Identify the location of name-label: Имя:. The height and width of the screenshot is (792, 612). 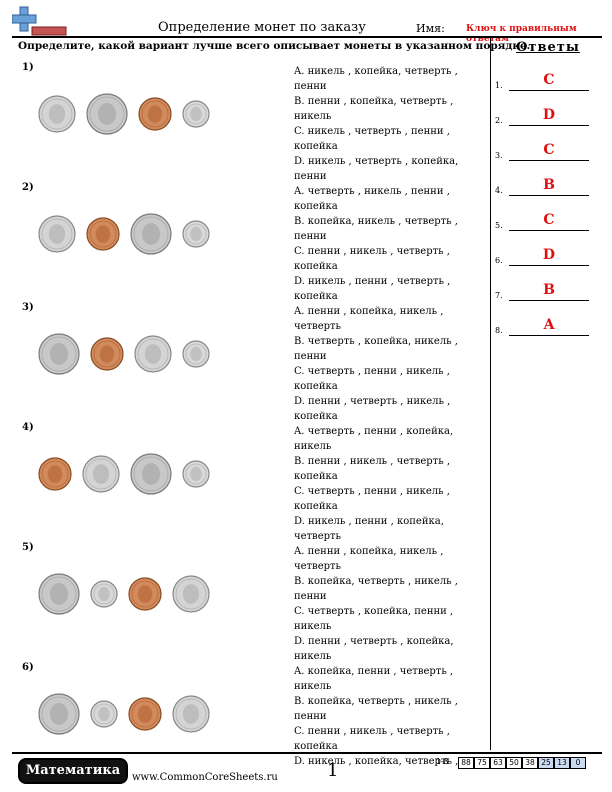
(430, 28).